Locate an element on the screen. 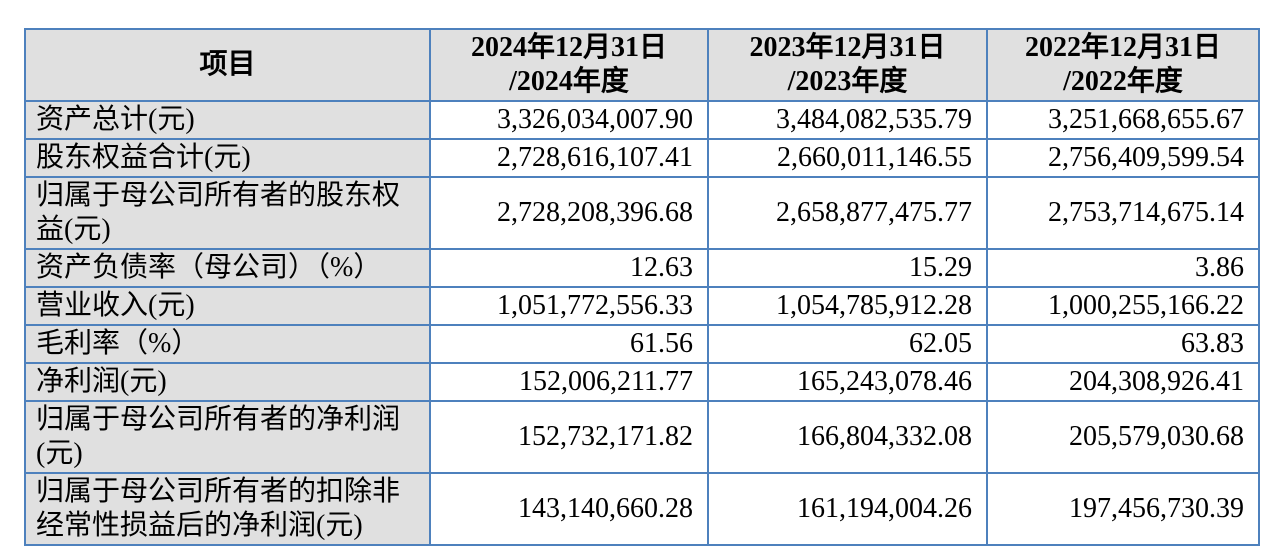 The image size is (1276, 550). value-2023: 165,243,078.46 is located at coordinates (847, 382).